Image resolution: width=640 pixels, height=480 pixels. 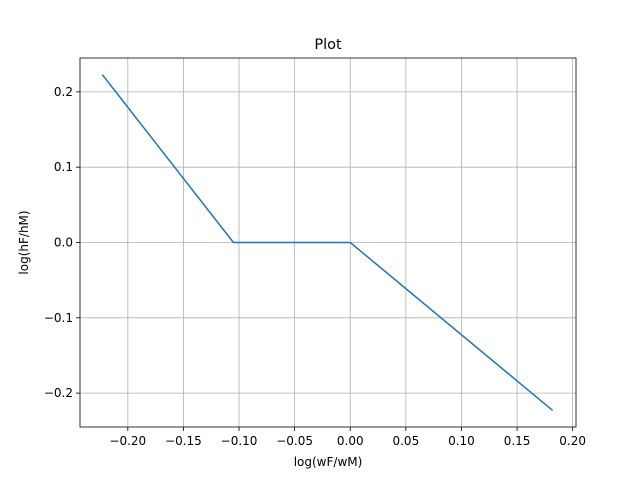 What do you see at coordinates (294, 441) in the screenshot?
I see `x-tick-label: −0.05` at bounding box center [294, 441].